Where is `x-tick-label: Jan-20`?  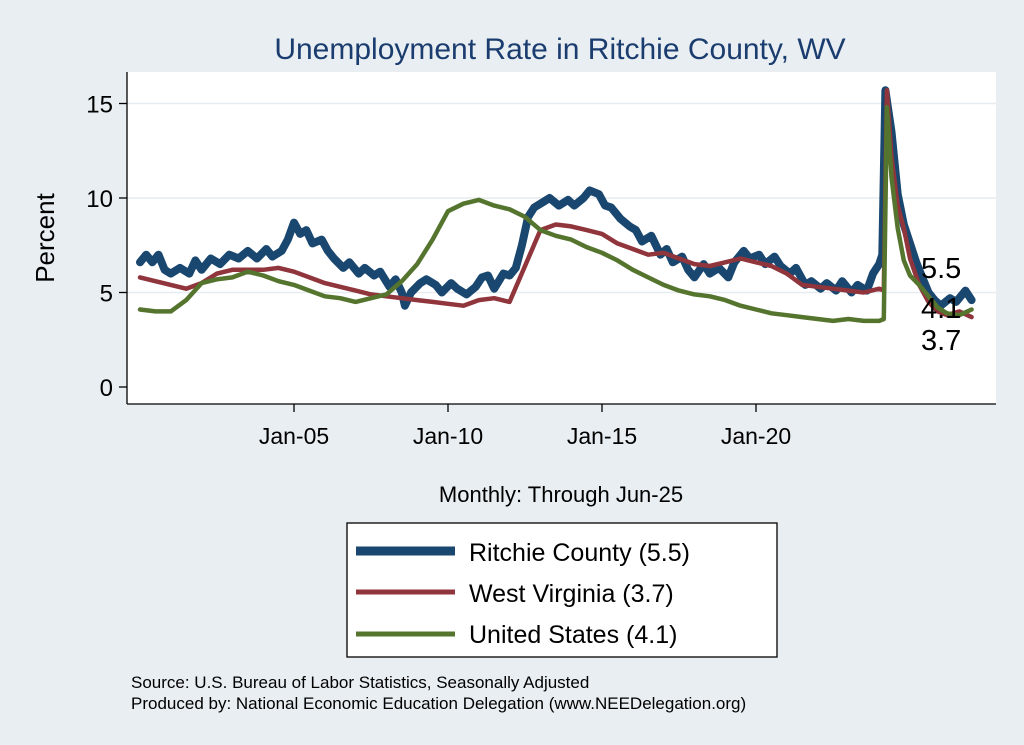 x-tick-label: Jan-20 is located at coordinates (756, 436).